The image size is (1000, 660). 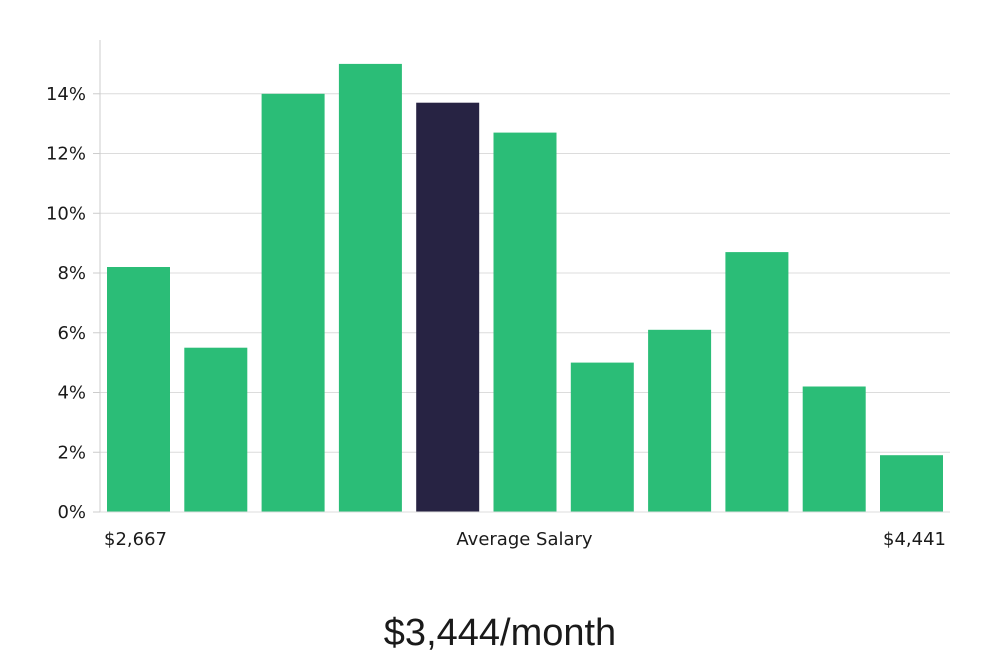 I want to click on y-tick-label: 6%, so click(x=71, y=333).